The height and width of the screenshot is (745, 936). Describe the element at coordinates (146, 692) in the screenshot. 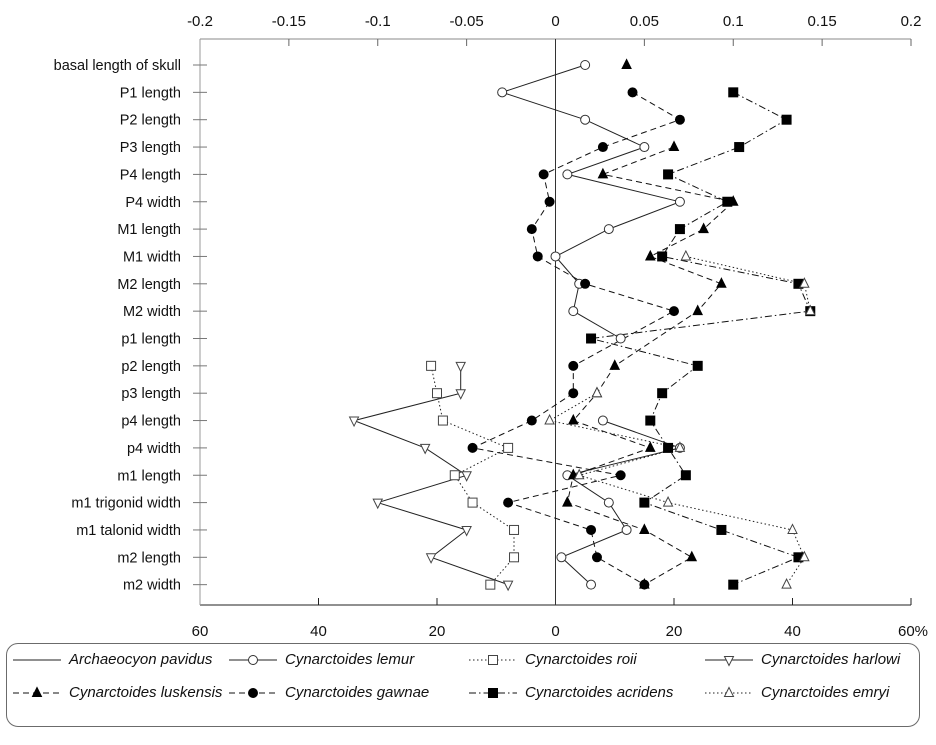

I see `legend-label: Cynarctoides luskensis` at that location.